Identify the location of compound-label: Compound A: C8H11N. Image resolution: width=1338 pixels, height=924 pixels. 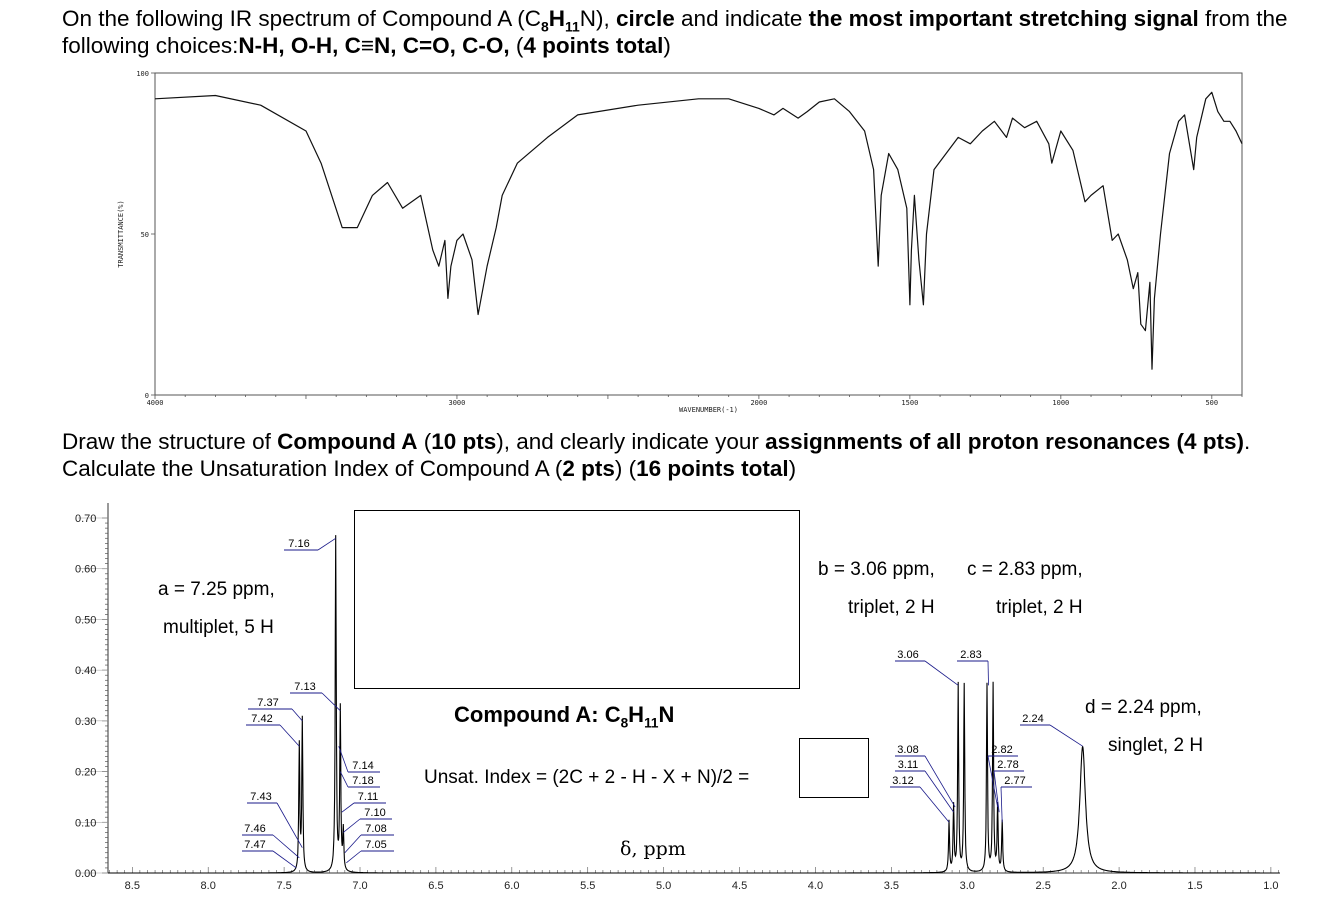
(564, 716).